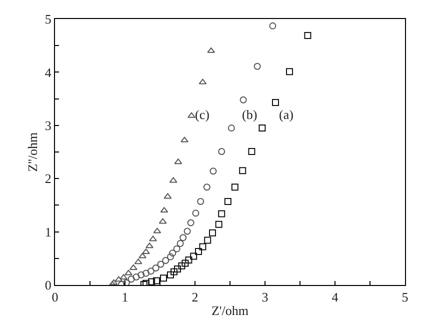  I want to click on y-tick-label: 4, so click(48, 72).